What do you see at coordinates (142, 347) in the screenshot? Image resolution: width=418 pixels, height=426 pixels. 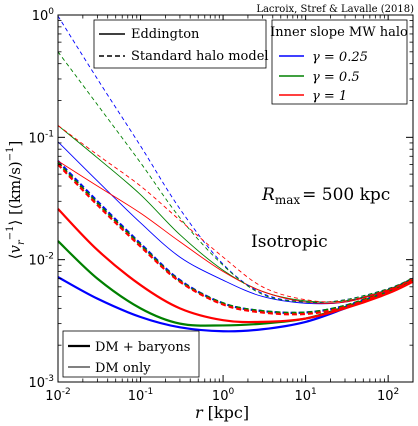 I see `legend-label-dm-baryons: DM + baryons` at bounding box center [142, 347].